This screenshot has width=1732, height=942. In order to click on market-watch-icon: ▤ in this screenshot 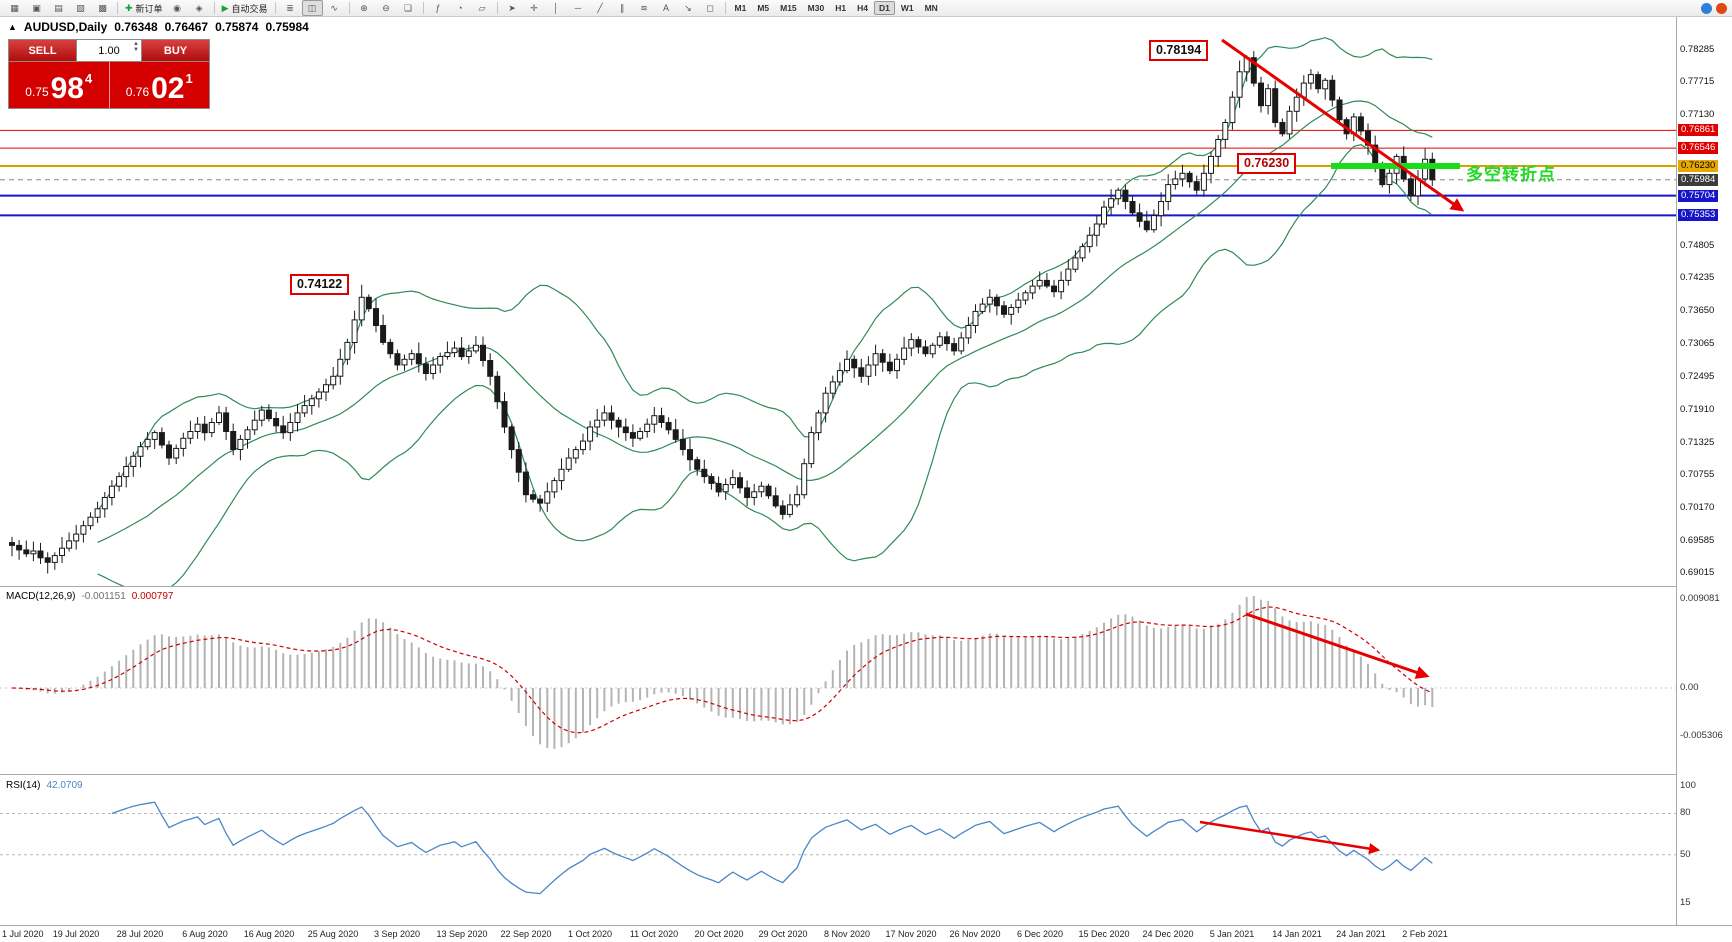, I will do `click(58, 7)`.